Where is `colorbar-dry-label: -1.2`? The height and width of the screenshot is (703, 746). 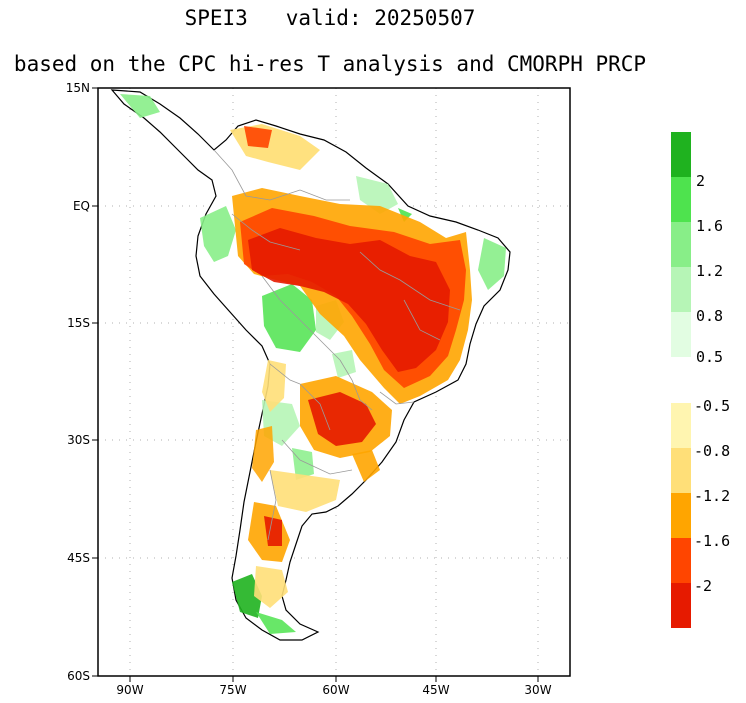 colorbar-dry-label: -1.2 is located at coordinates (712, 496).